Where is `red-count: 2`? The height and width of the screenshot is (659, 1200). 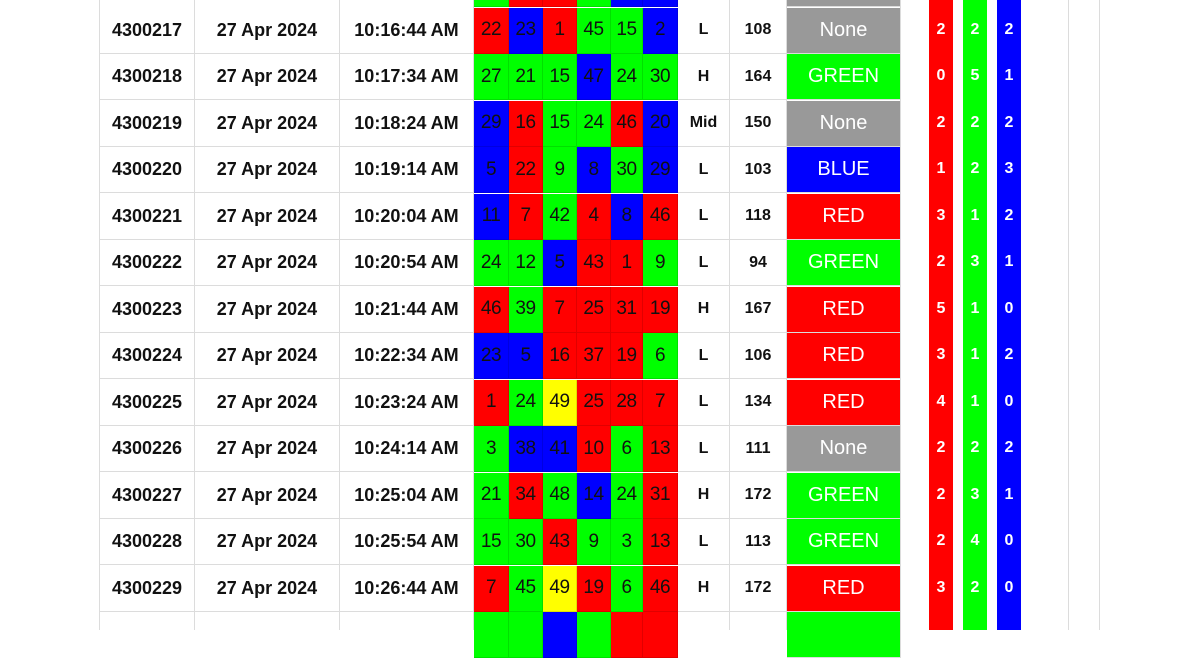 red-count: 2 is located at coordinates (941, 494).